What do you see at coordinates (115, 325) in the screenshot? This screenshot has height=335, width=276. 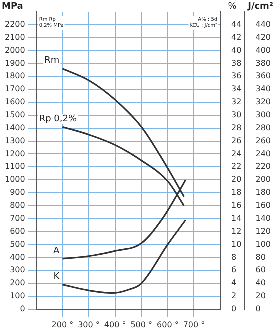 I see `x-tick-label: 400 °` at bounding box center [115, 325].